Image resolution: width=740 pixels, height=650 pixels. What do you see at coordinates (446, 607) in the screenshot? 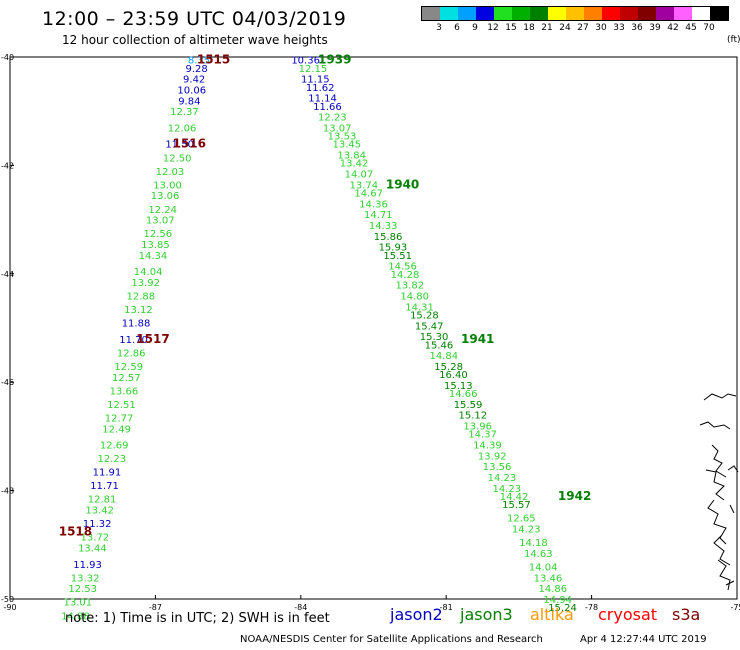
I see `lon-tick-label: -81` at bounding box center [446, 607].